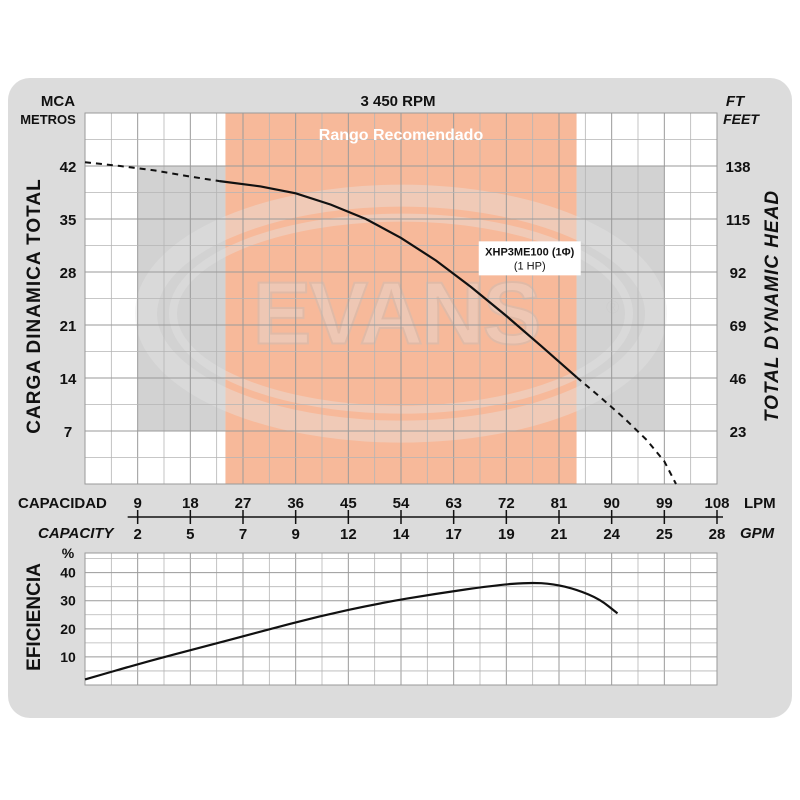 This screenshot has height=800, width=800. I want to click on x-tick-label-lpm: 81, so click(559, 503).